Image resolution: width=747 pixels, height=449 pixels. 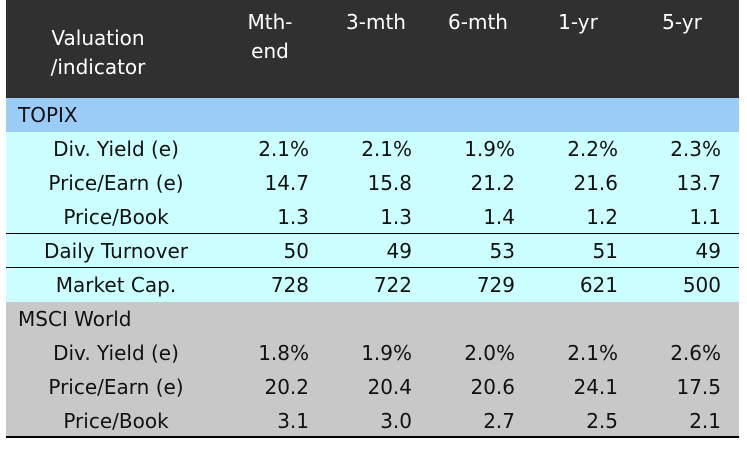 What do you see at coordinates (283, 149) in the screenshot?
I see `value-cell-mth-end: 2.1%` at bounding box center [283, 149].